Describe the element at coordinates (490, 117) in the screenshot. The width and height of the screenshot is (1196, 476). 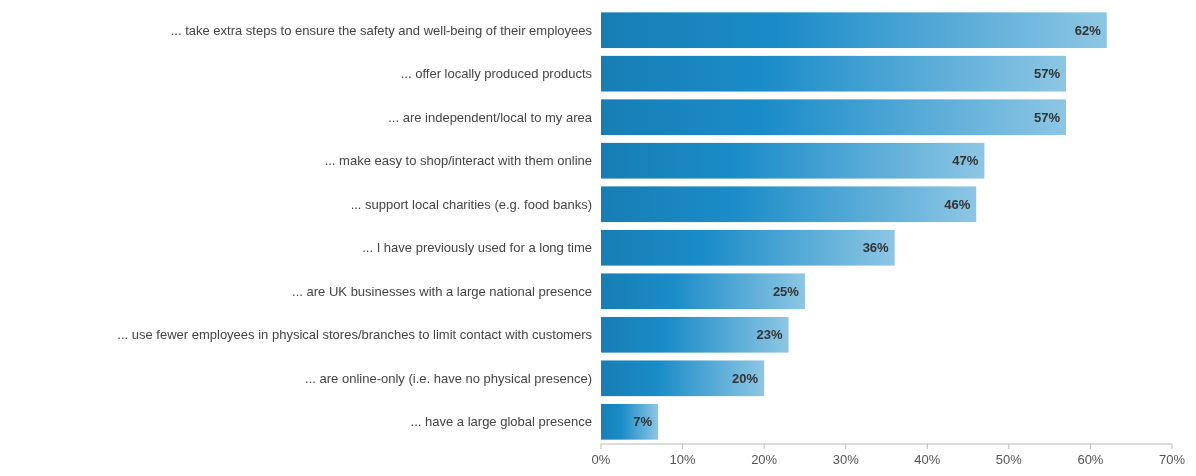
I see `y-tick-label: ... are independent/local to my area` at that location.